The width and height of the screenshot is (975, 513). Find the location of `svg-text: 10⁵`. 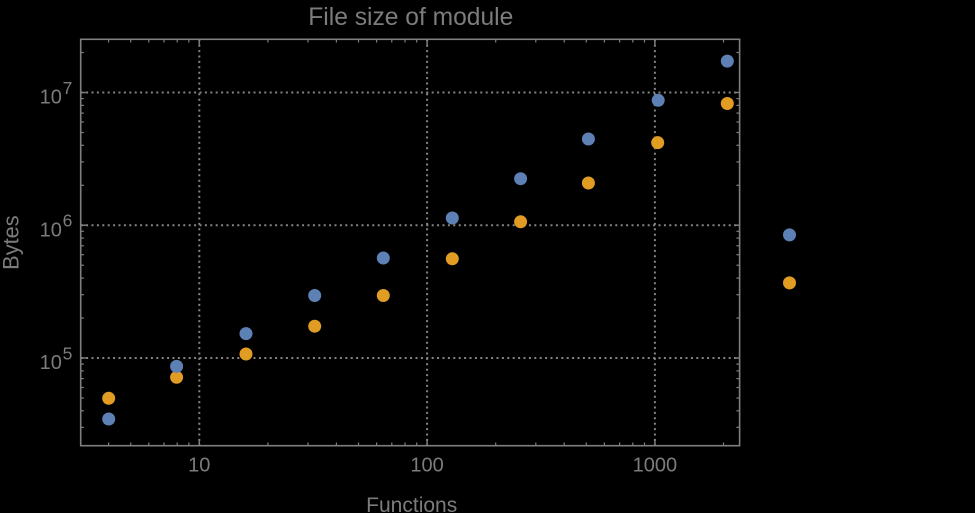

svg-text: 10⁵ is located at coordinates (56, 358).